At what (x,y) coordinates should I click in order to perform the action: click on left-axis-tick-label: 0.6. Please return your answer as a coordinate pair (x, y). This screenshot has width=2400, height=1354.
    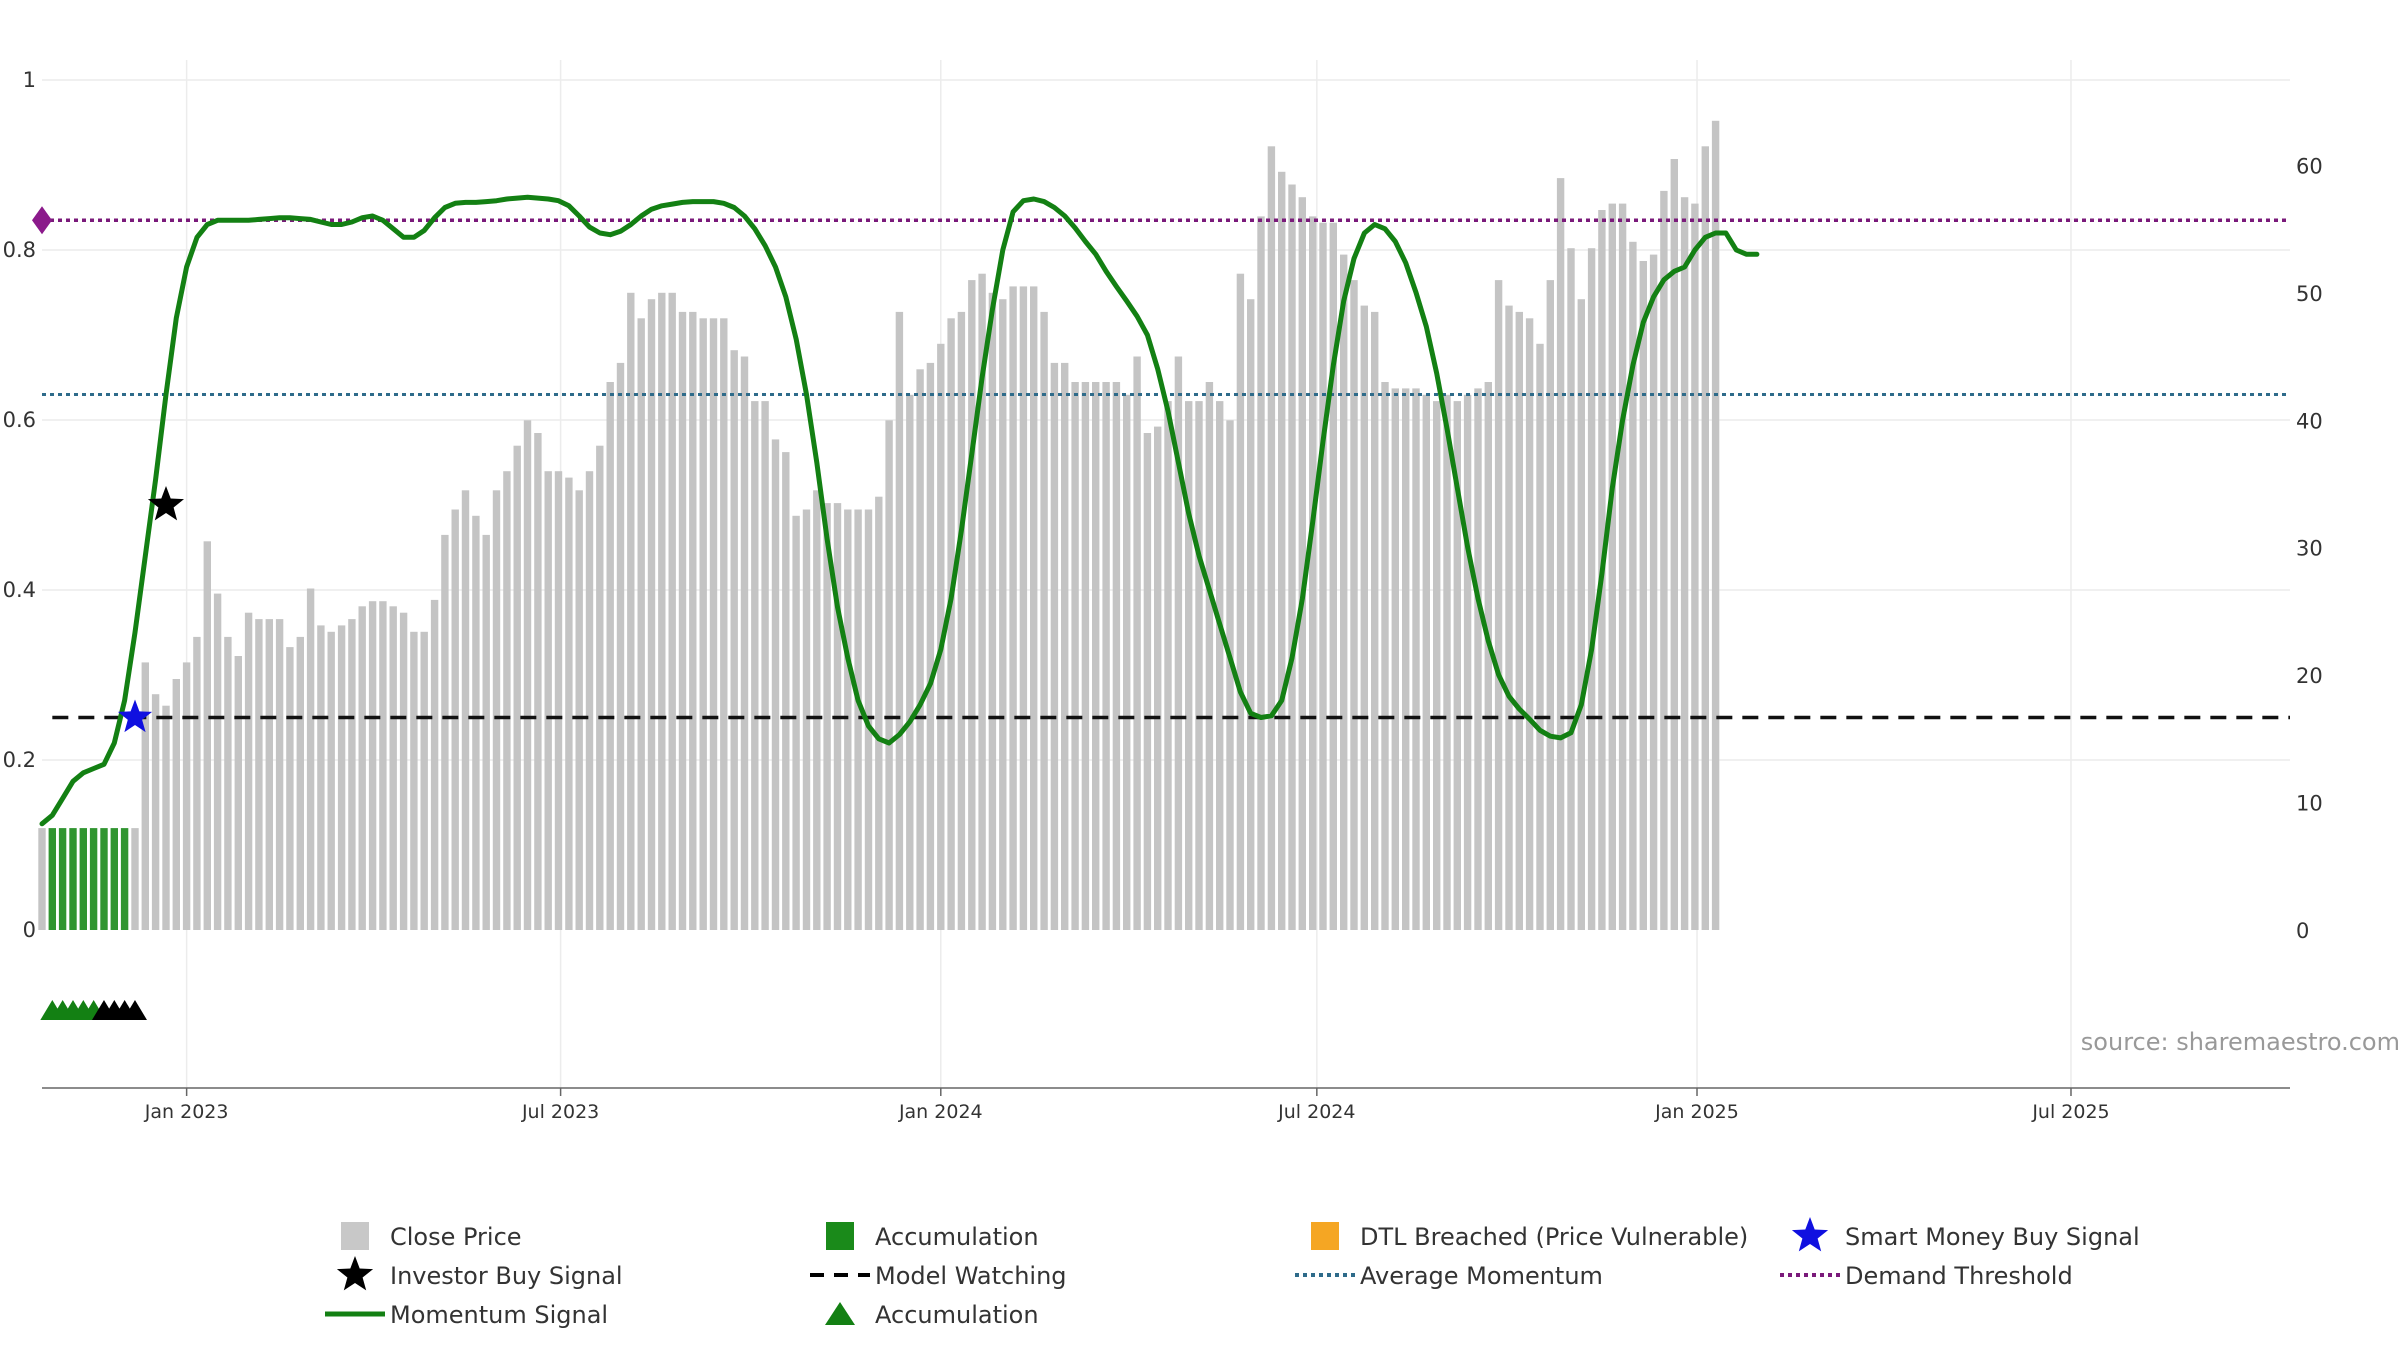
    Looking at the image, I should click on (19, 420).